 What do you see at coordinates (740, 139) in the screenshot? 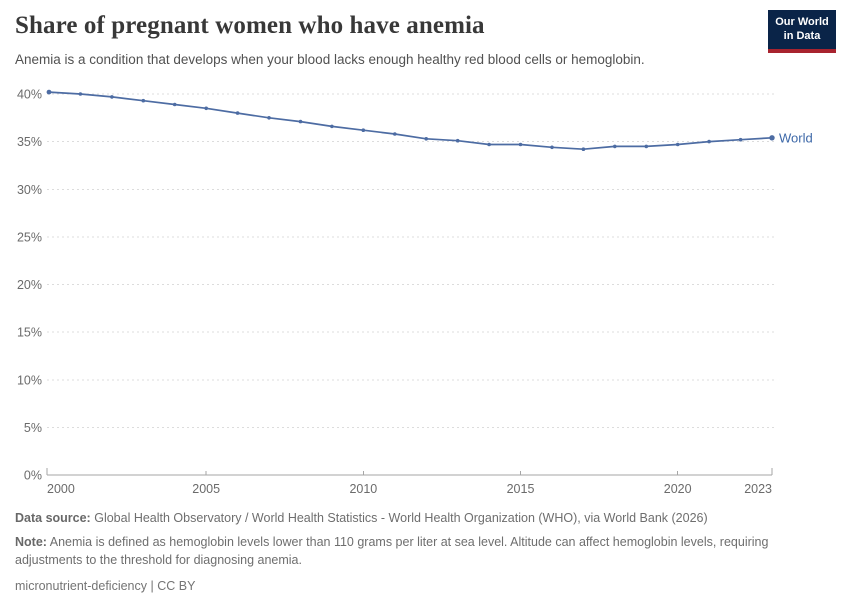
I see `data-point-2022` at bounding box center [740, 139].